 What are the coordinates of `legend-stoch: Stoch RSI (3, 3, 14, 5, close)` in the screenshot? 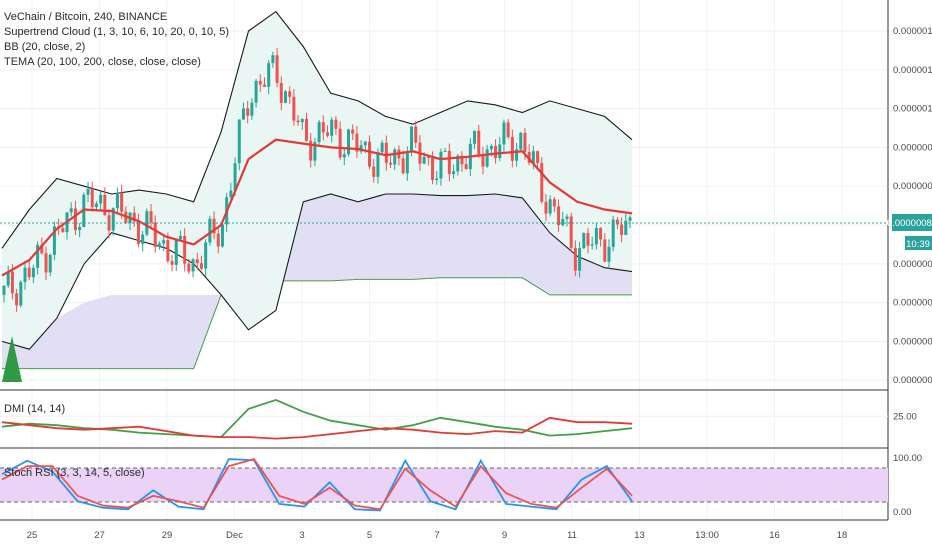 It's located at (74, 473).